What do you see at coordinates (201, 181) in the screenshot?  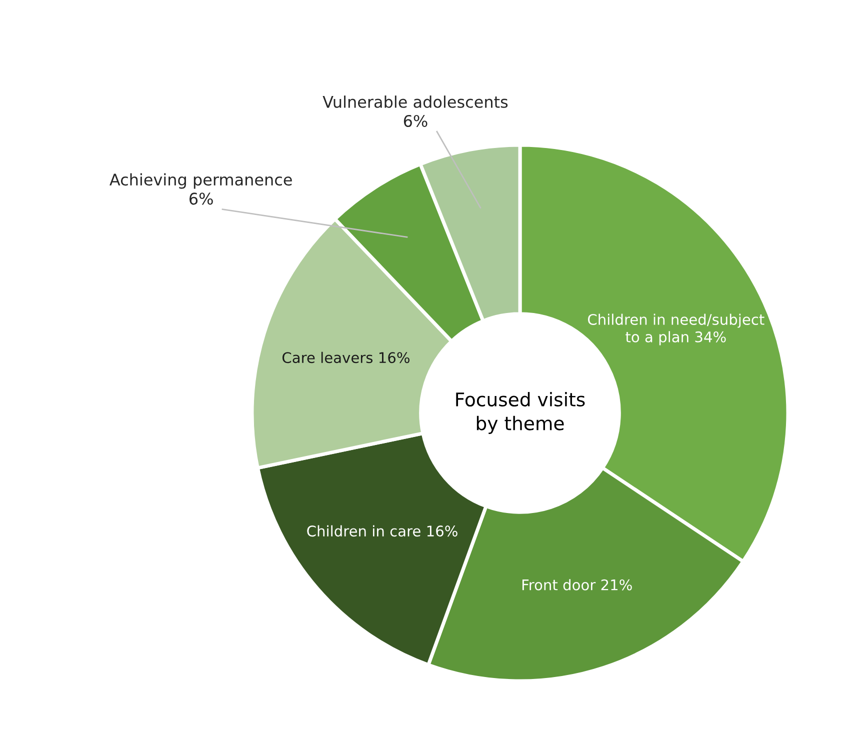 I see `slice-label: Achieving permanence` at bounding box center [201, 181].